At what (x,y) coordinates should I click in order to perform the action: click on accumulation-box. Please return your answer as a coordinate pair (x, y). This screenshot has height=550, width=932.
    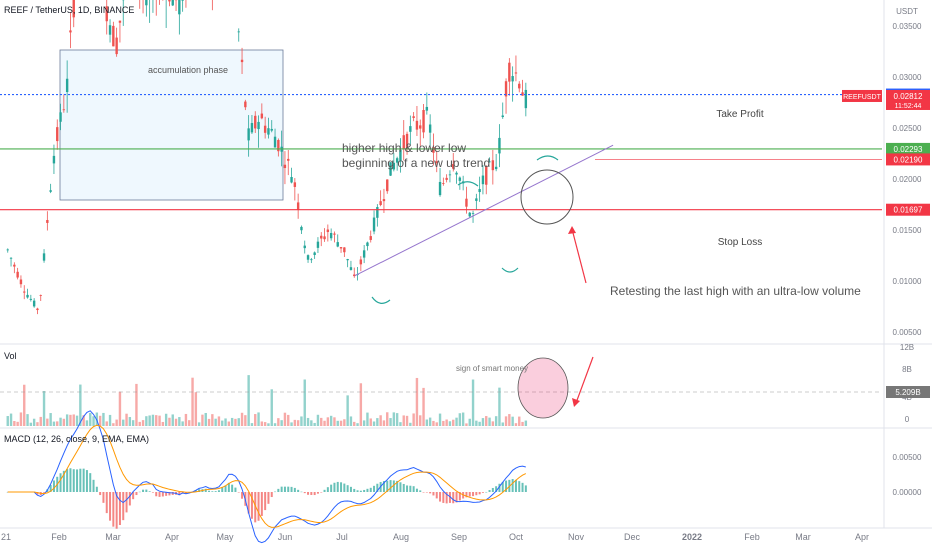
    Looking at the image, I should click on (171, 125).